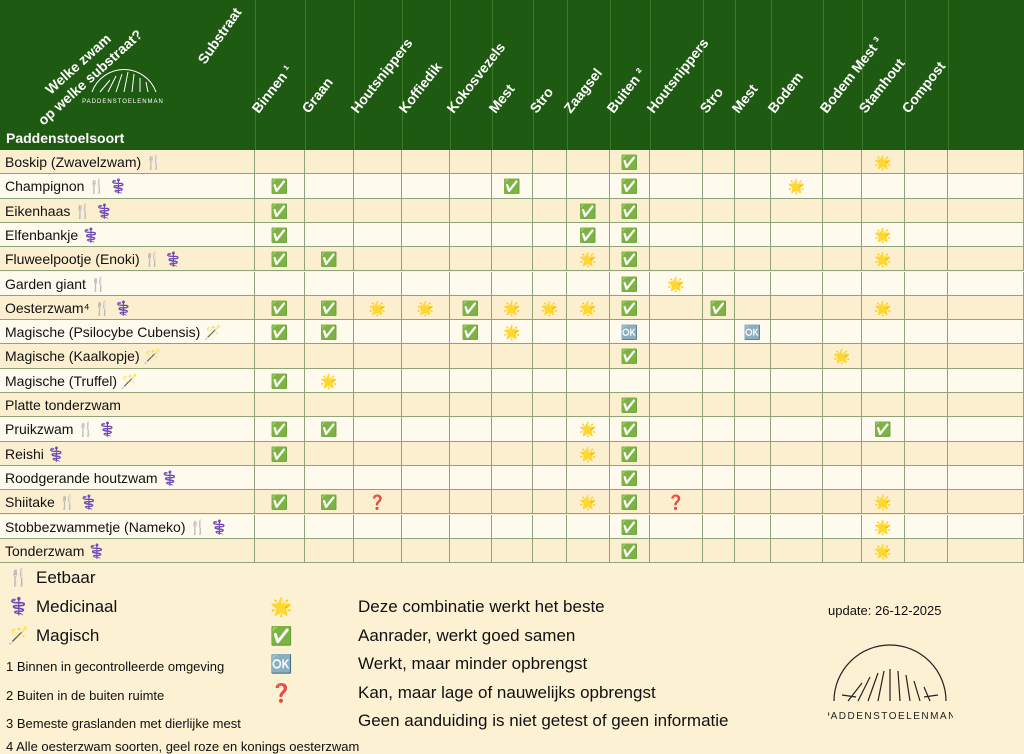  I want to click on row-name: Shiitake 🍴 ⚕️, so click(127, 502).